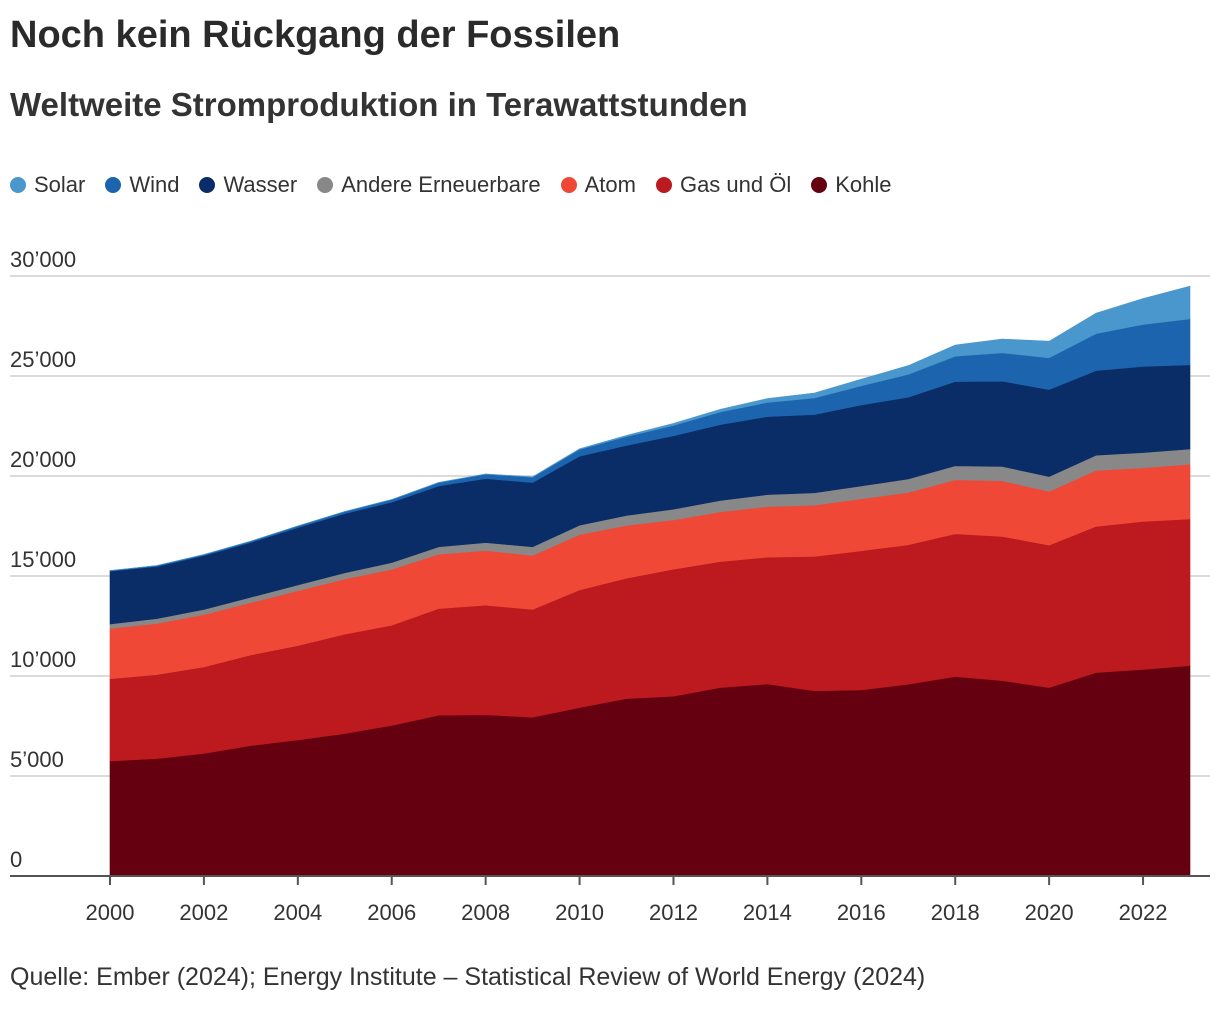 The height and width of the screenshot is (1014, 1220). I want to click on y-tick-label: 30’000, so click(43, 259).